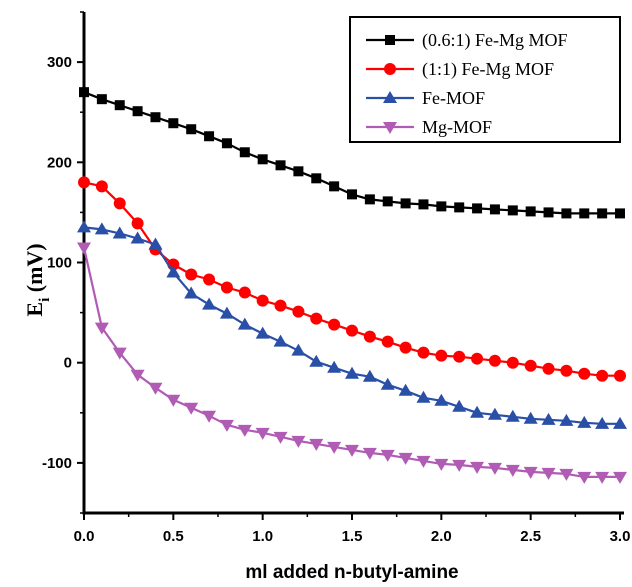  I want to click on legend-entry: (0.6:1) Fe-Mg MOF, so click(467, 40).